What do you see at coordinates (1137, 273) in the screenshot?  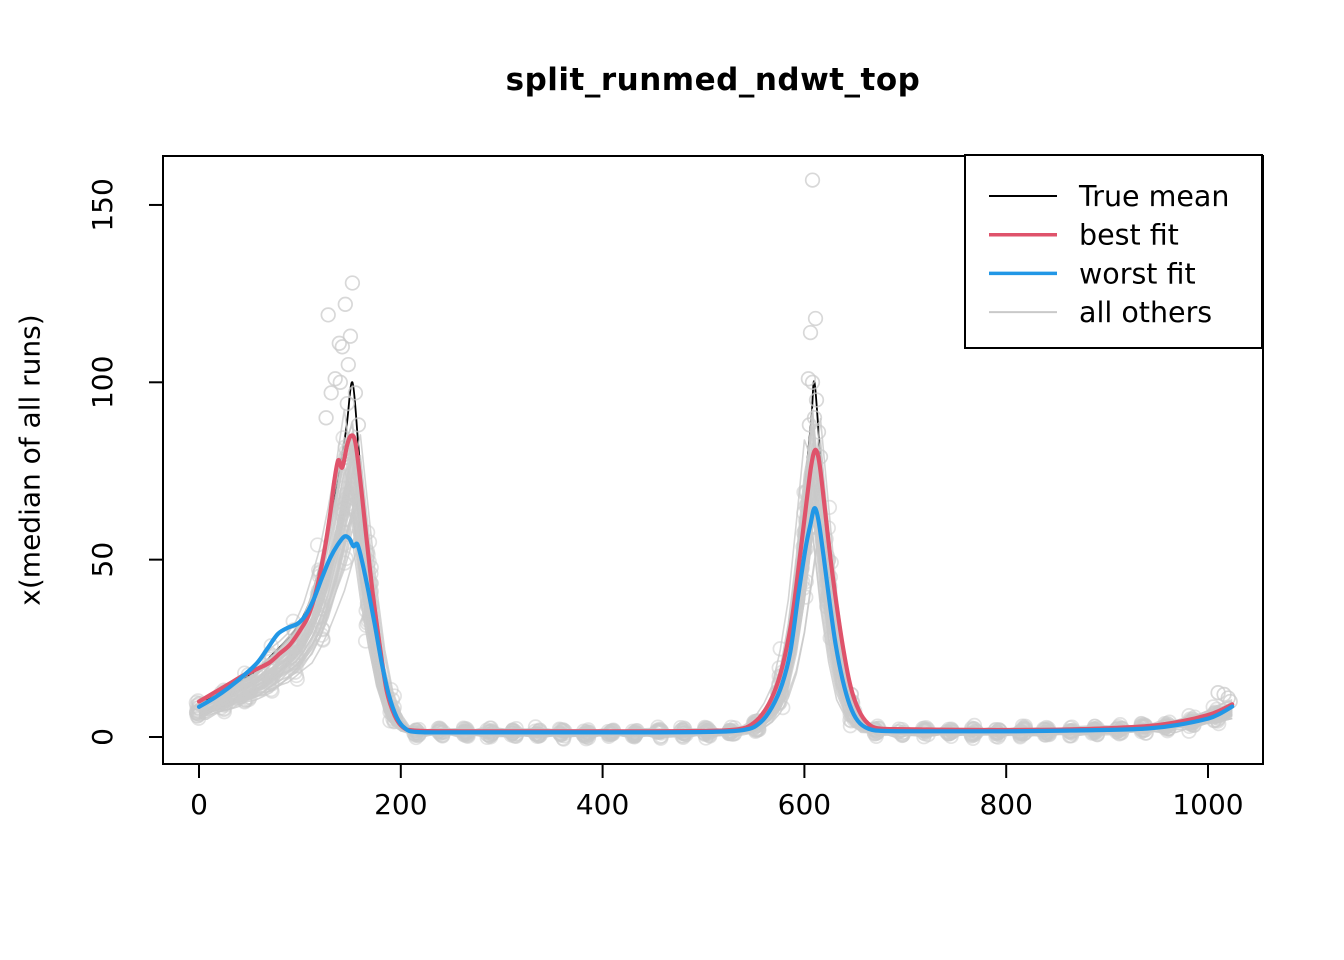 I see `legend-label: worst fit` at bounding box center [1137, 273].